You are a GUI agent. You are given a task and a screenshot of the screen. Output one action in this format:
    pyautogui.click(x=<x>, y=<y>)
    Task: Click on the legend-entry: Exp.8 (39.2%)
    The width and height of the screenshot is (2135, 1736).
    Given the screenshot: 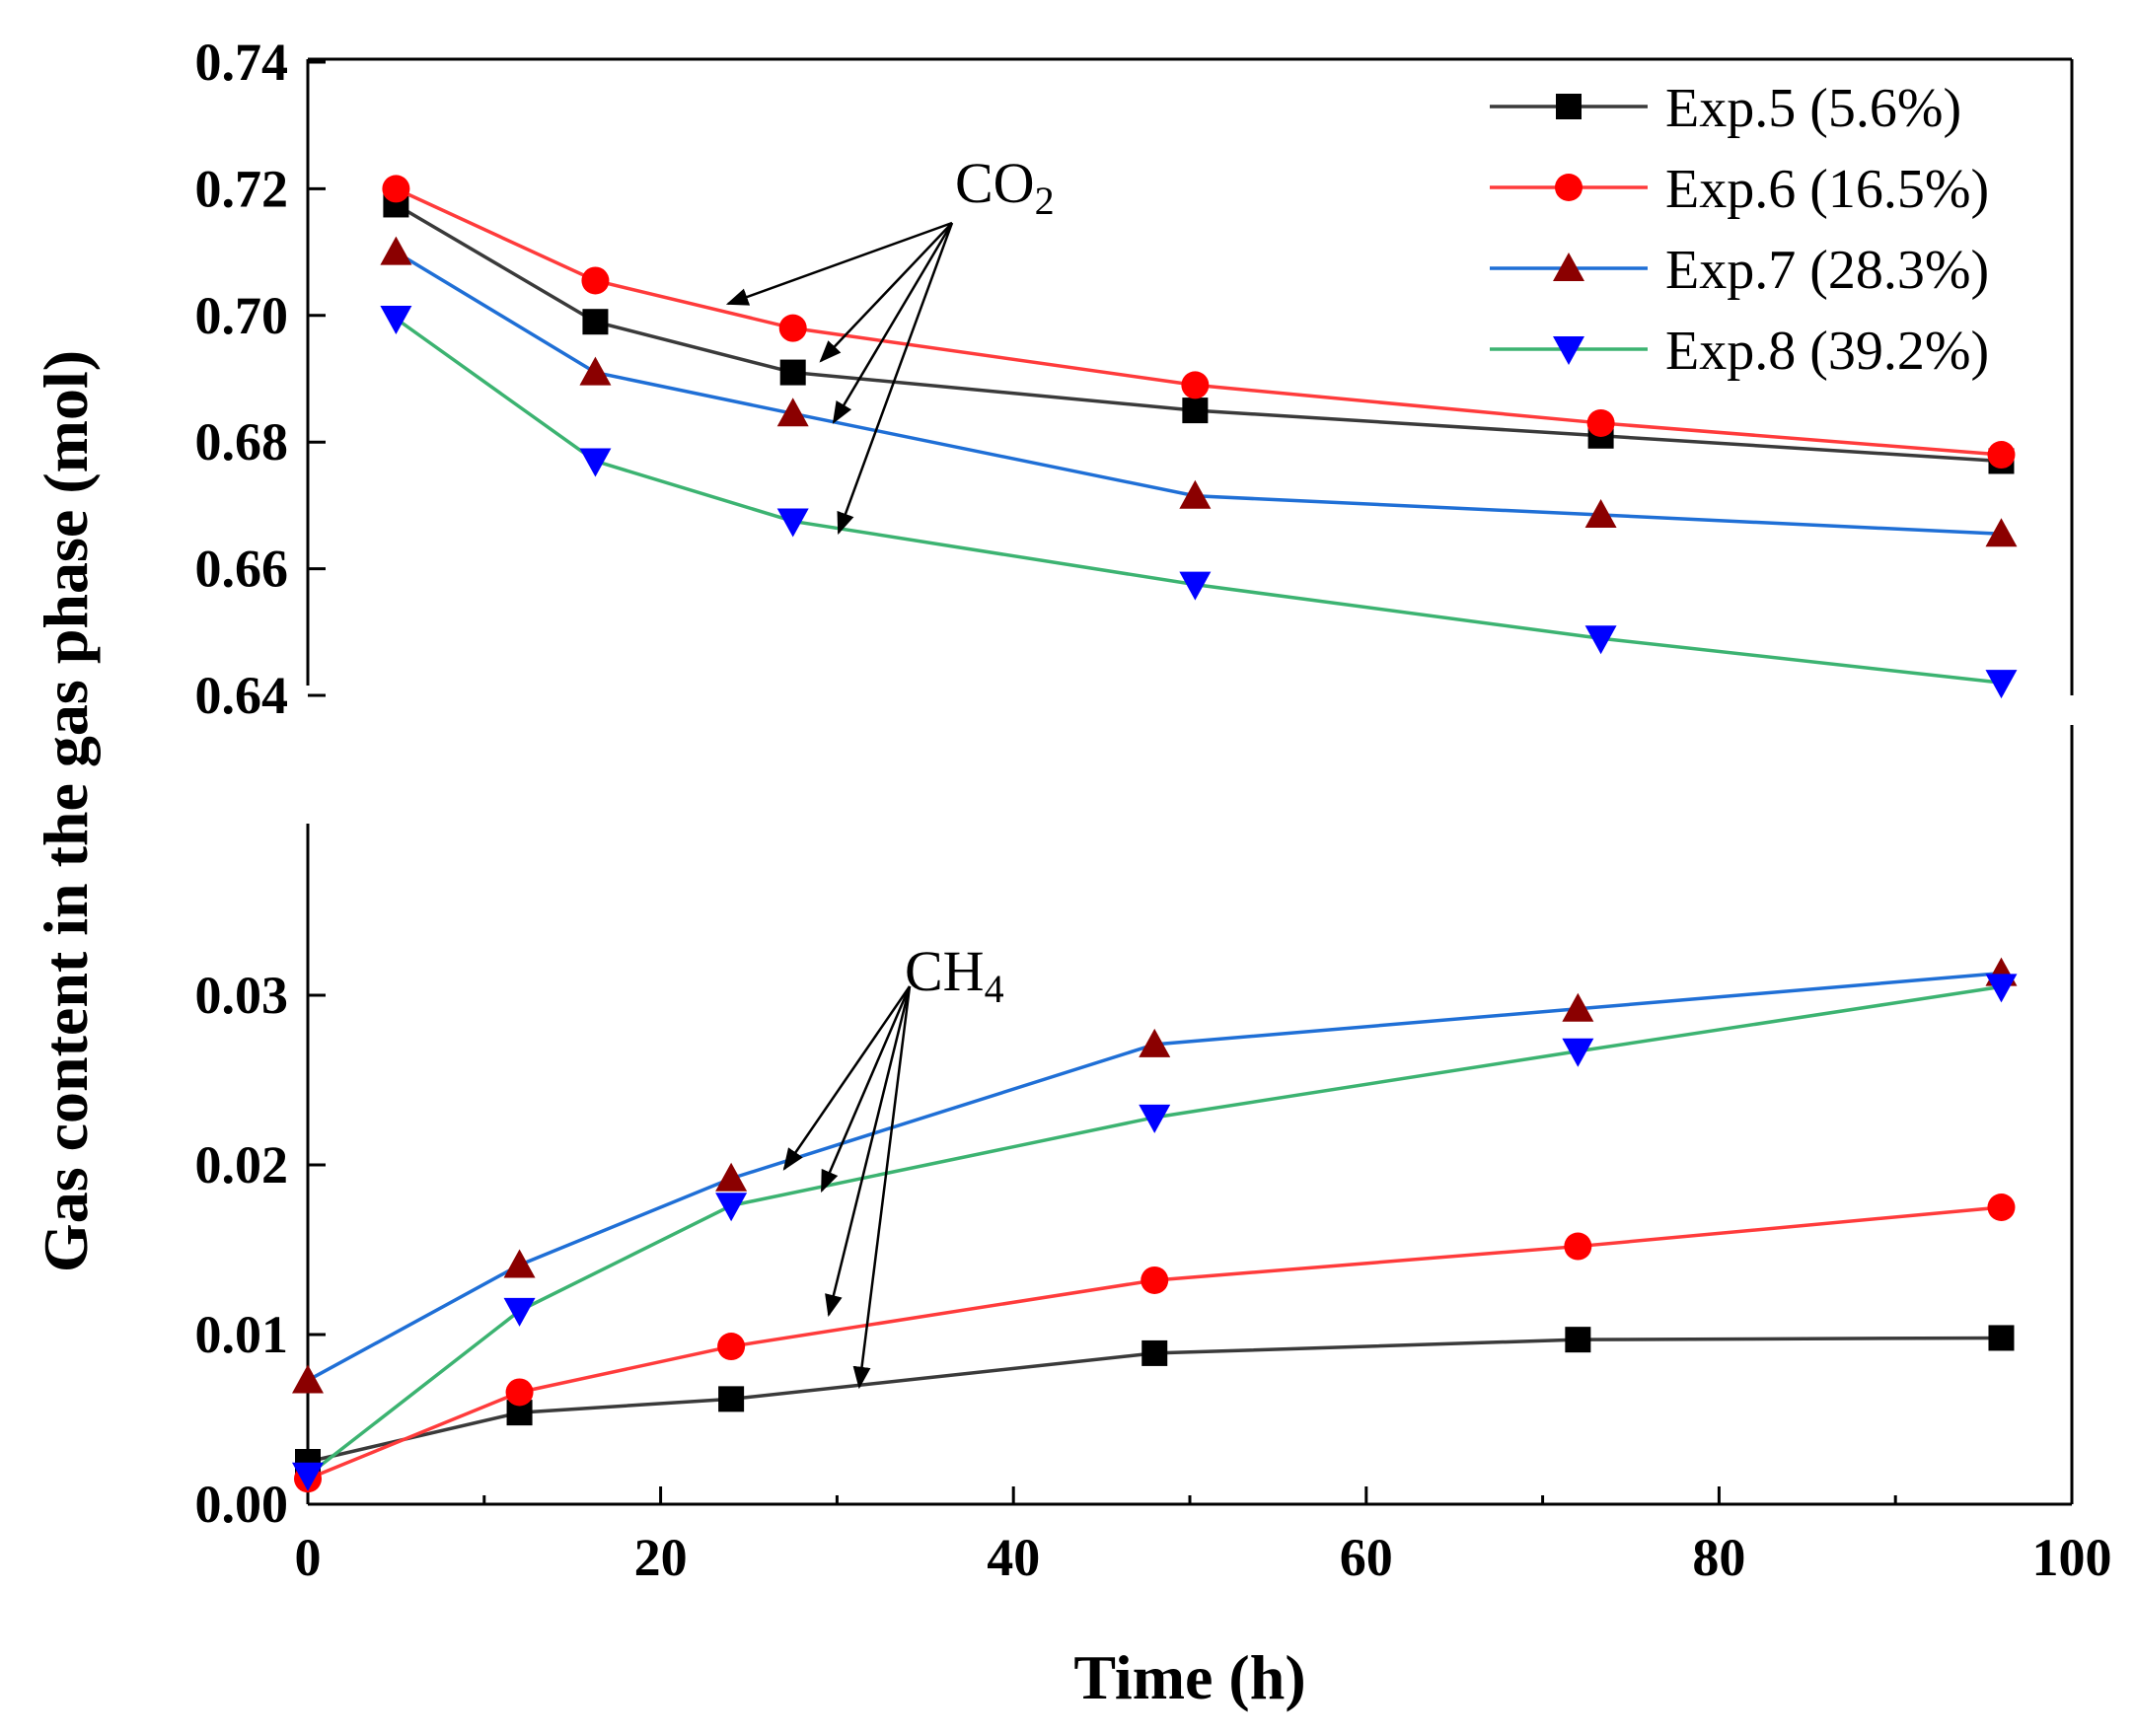 What is the action you would take?
    pyautogui.click(x=1739, y=351)
    